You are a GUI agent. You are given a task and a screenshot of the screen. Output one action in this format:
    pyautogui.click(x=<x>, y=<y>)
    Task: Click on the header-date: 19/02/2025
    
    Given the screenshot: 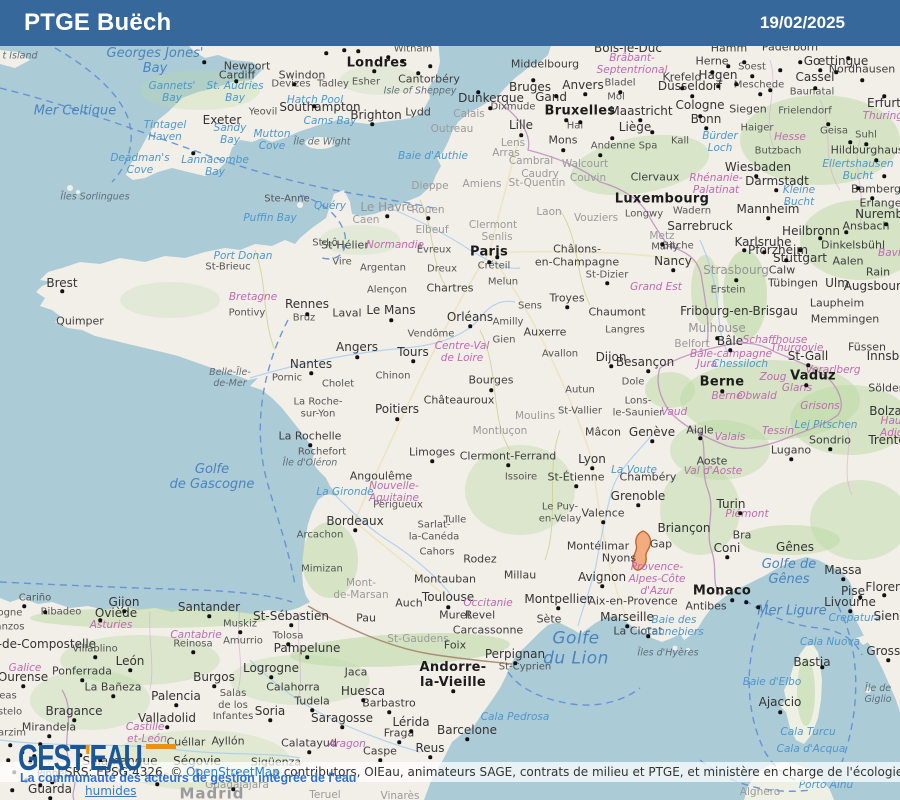 What is the action you would take?
    pyautogui.click(x=802, y=22)
    